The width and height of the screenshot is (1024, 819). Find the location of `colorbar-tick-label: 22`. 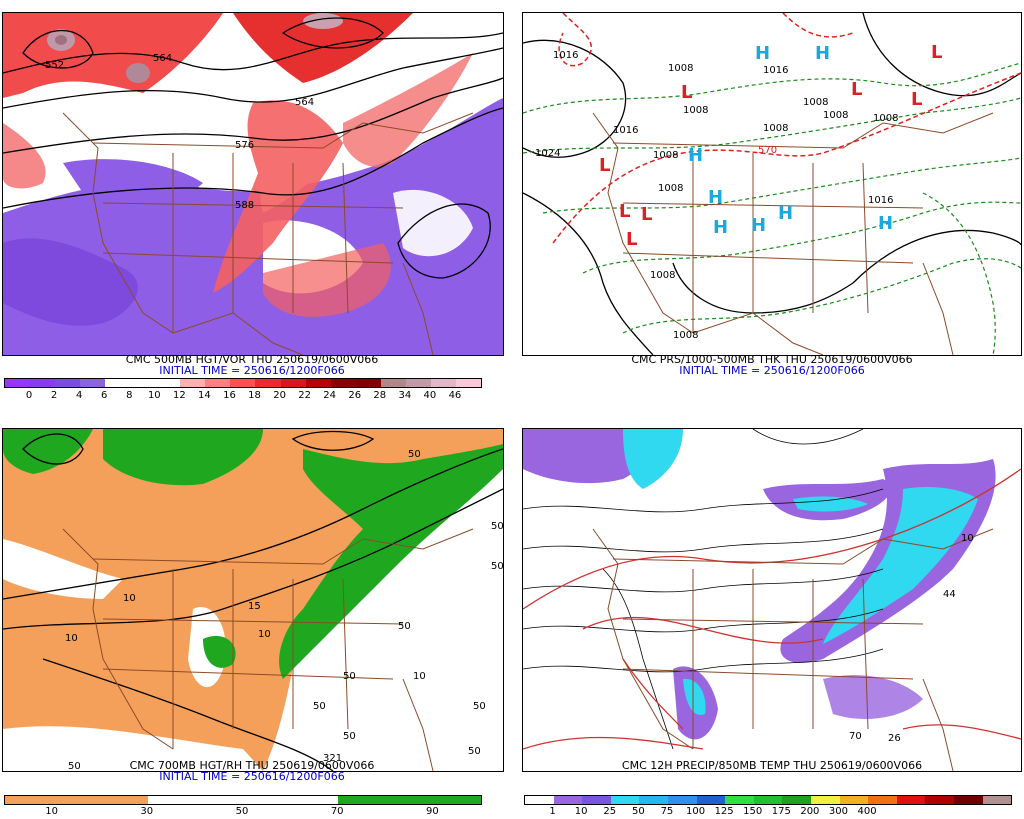

colorbar-tick-label: 22 is located at coordinates (304, 395).